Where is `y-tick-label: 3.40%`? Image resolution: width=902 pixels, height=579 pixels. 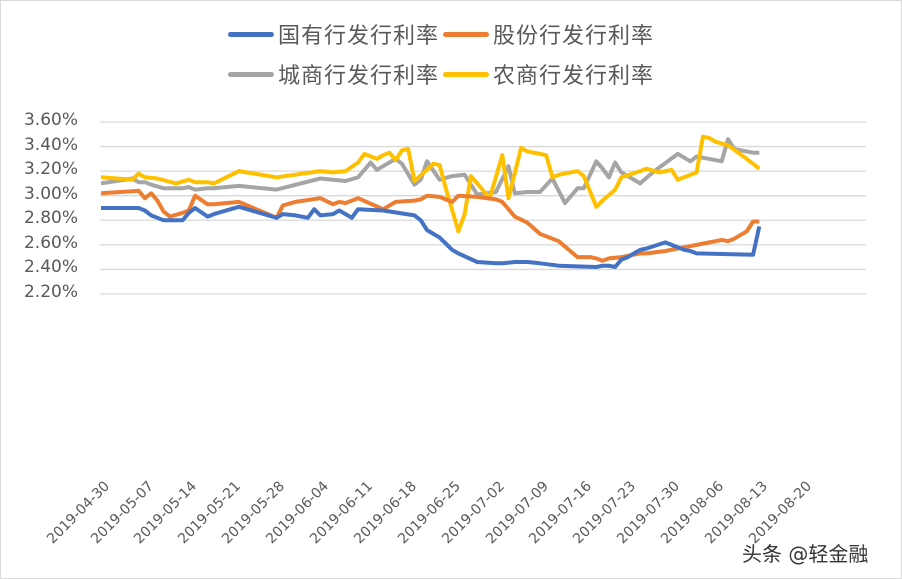
y-tick-label: 3.40% is located at coordinates (50, 144).